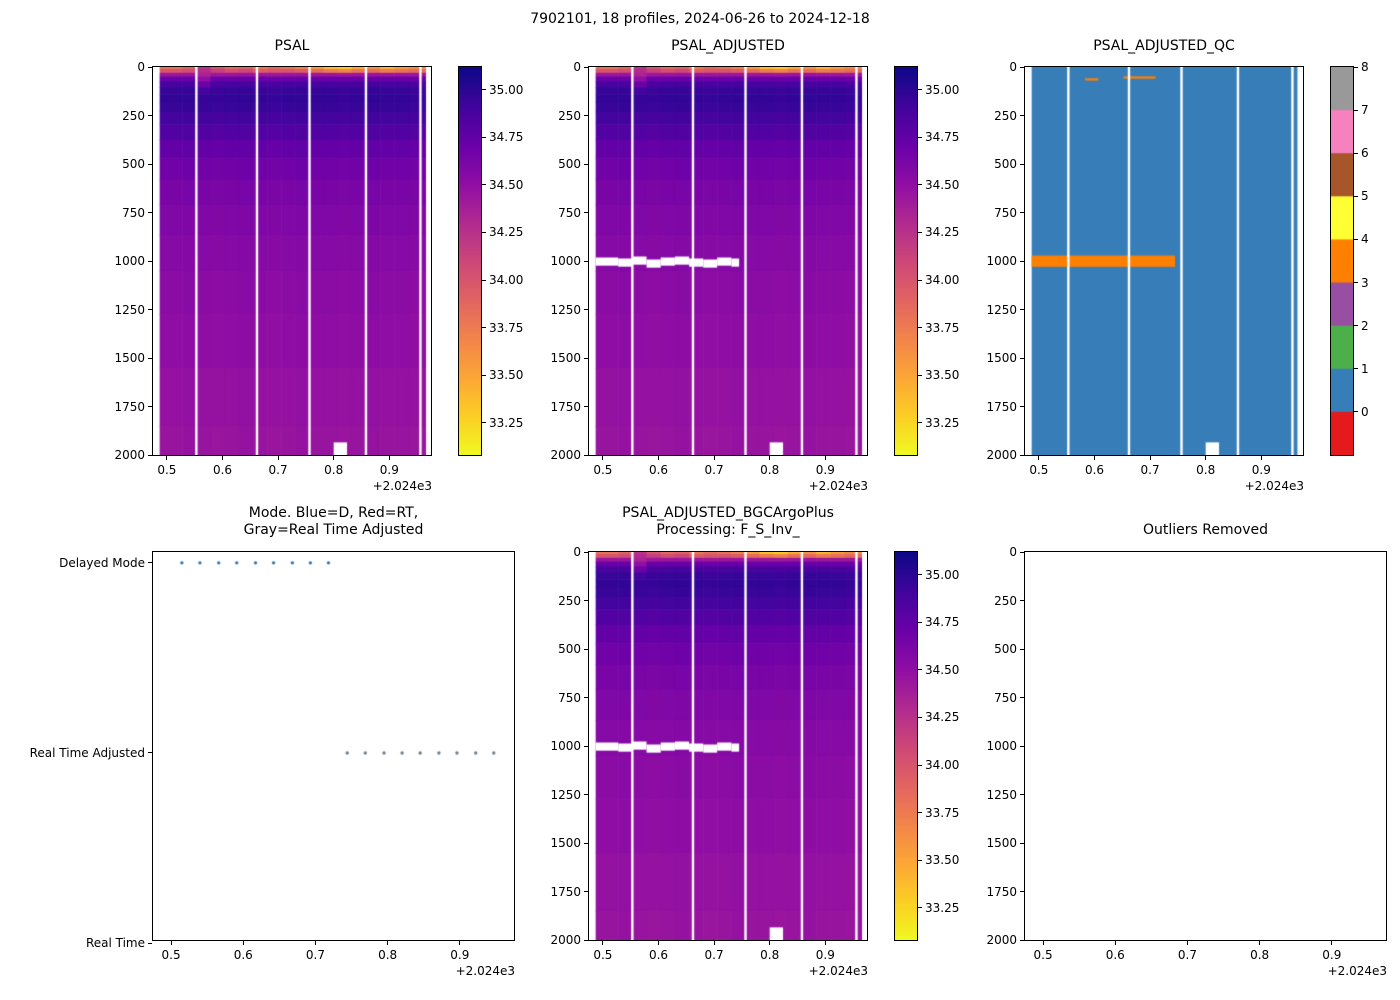  I want to click on y-tick-label: 1500, so click(1001, 358).